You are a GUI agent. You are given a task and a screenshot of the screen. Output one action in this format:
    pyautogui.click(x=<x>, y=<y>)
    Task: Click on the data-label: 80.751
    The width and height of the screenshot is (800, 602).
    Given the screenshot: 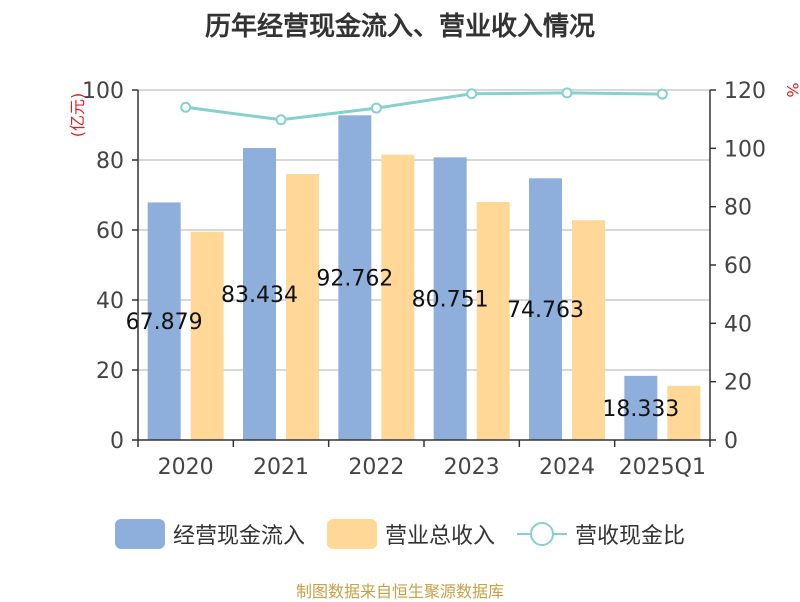 What is the action you would take?
    pyautogui.click(x=450, y=300)
    